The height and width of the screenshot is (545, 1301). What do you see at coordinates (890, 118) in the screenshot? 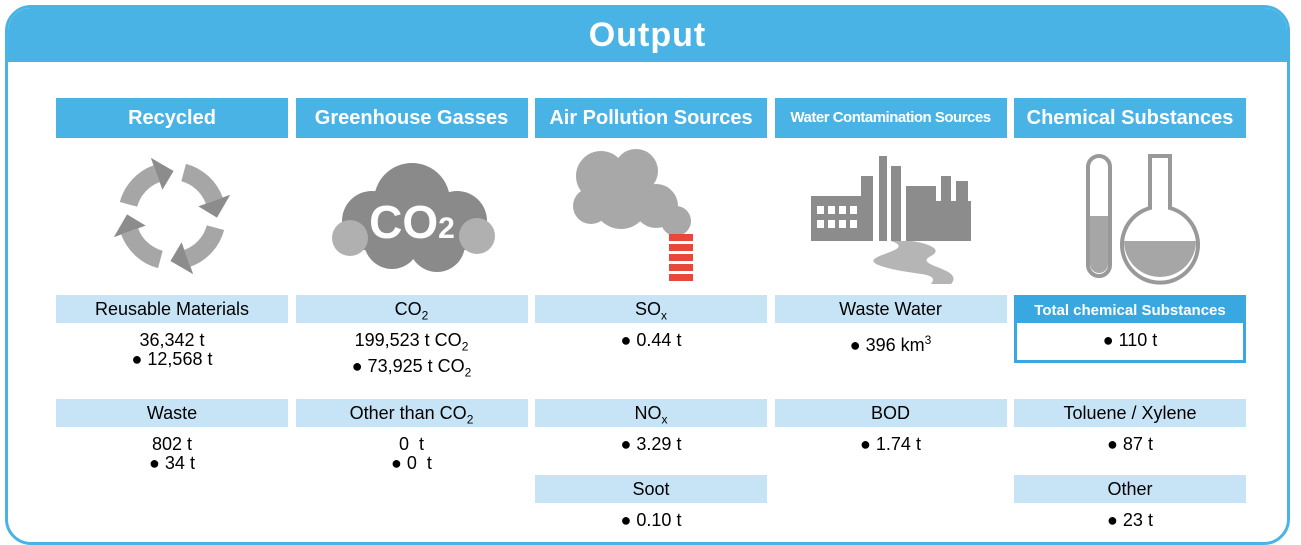
I see `column-header: Water Contamination Sources` at bounding box center [890, 118].